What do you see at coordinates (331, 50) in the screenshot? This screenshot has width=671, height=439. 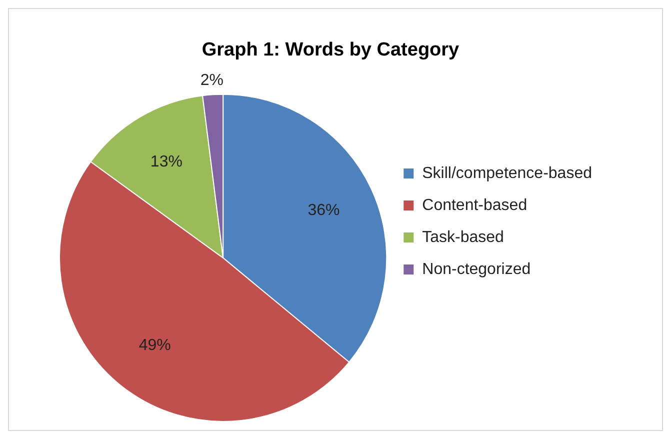 I see `chart-title: Graph 1: Words by Category` at bounding box center [331, 50].